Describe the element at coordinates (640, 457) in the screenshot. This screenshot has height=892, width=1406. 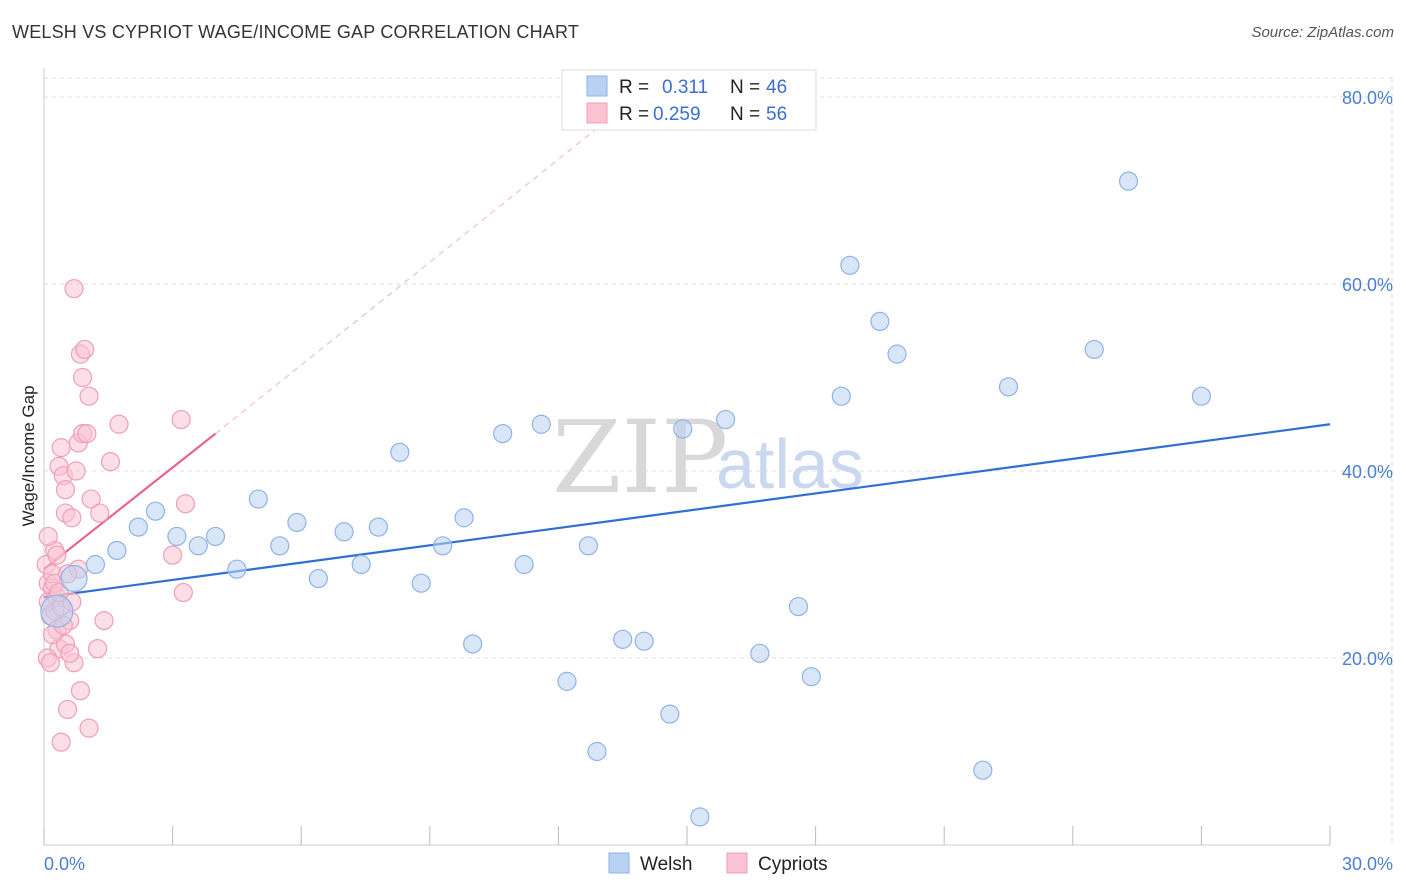
I see `watermark-zip: ZIP` at that location.